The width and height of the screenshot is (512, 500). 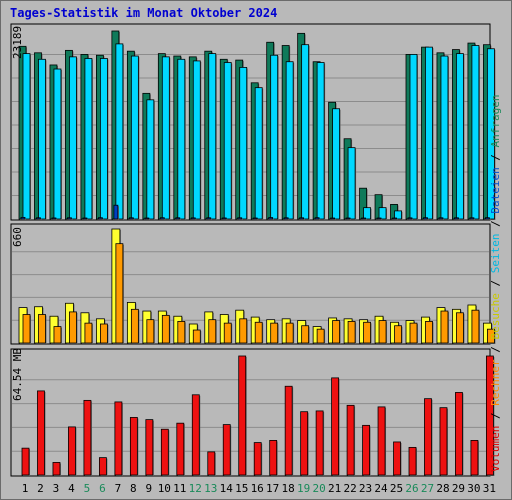 What do you see at coordinates (71, 488) in the screenshot?
I see `x-tick-label: 4` at bounding box center [71, 488].